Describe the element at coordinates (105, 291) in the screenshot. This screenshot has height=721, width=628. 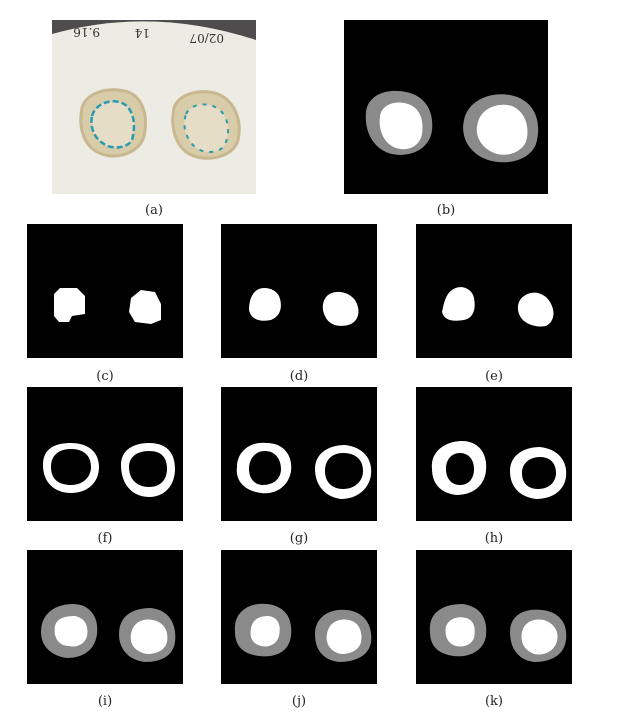
I see `panel-c` at that location.